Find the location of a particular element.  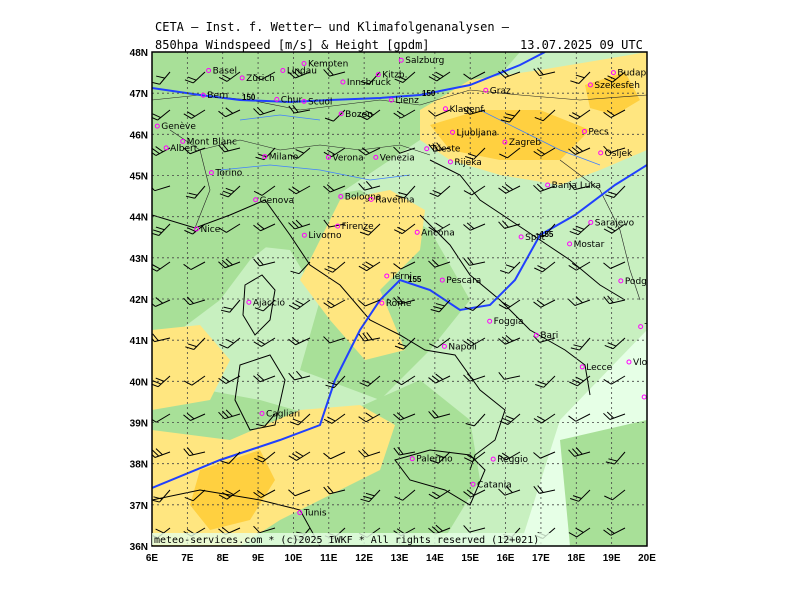

city-label: Nice is located at coordinates (211, 230).